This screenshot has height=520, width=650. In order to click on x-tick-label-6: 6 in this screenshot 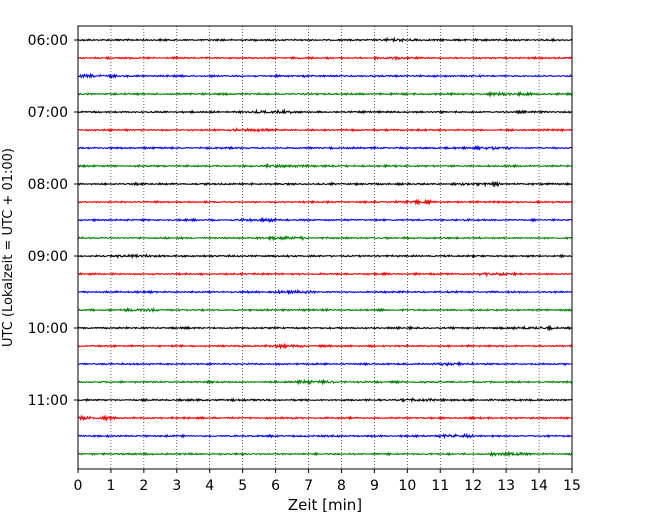, I will do `click(275, 486)`.